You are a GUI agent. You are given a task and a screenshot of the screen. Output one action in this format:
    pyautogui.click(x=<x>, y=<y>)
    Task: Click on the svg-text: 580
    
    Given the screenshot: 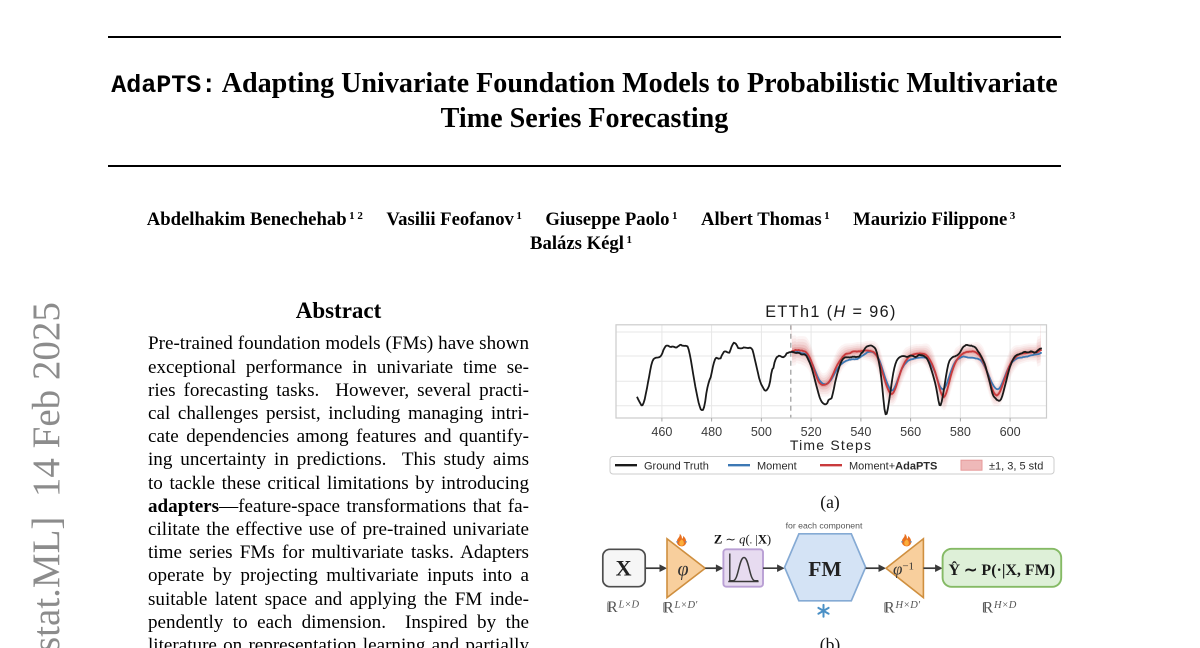 What is the action you would take?
    pyautogui.click(x=960, y=432)
    